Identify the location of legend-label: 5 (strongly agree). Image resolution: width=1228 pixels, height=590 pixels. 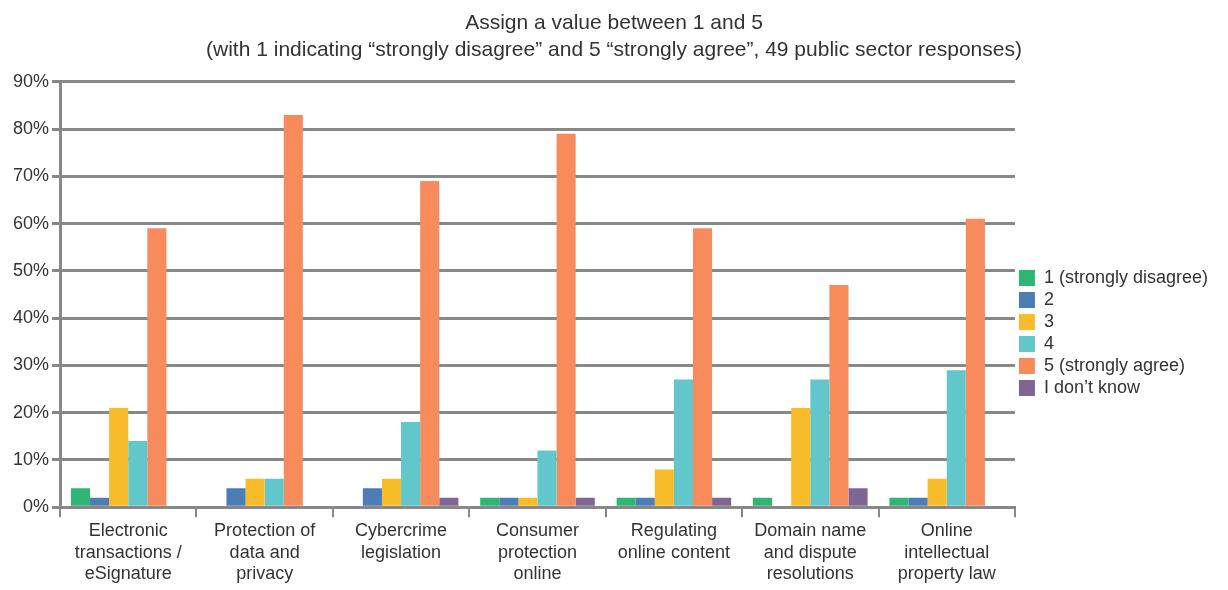
(1114, 364).